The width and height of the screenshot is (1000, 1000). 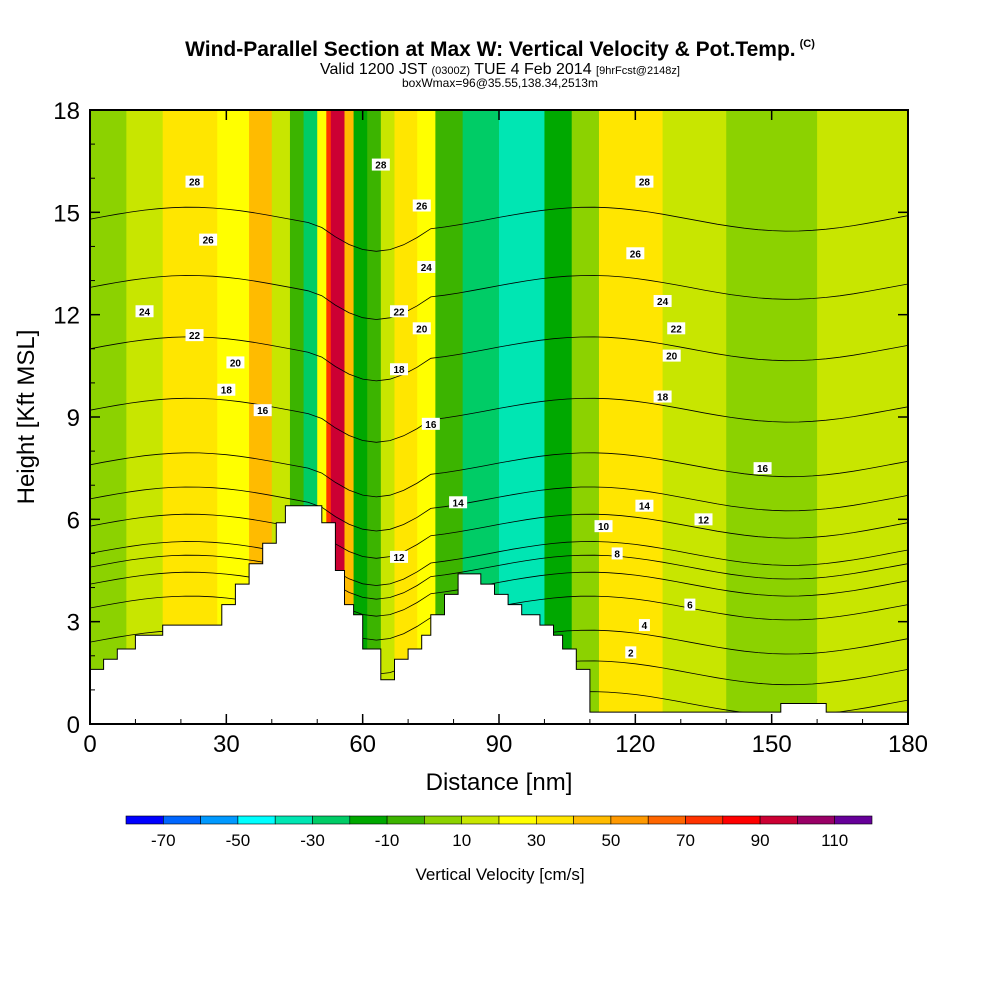 What do you see at coordinates (772, 744) in the screenshot?
I see `x-tick-label: 150` at bounding box center [772, 744].